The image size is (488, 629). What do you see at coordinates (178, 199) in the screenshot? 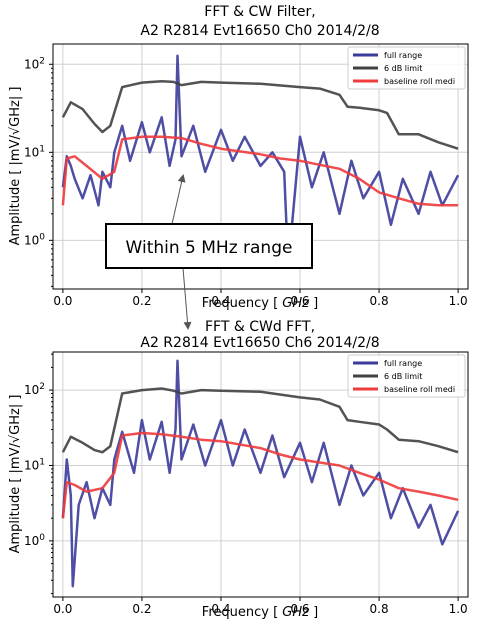
I see `annotation-arrow-up` at bounding box center [178, 199].